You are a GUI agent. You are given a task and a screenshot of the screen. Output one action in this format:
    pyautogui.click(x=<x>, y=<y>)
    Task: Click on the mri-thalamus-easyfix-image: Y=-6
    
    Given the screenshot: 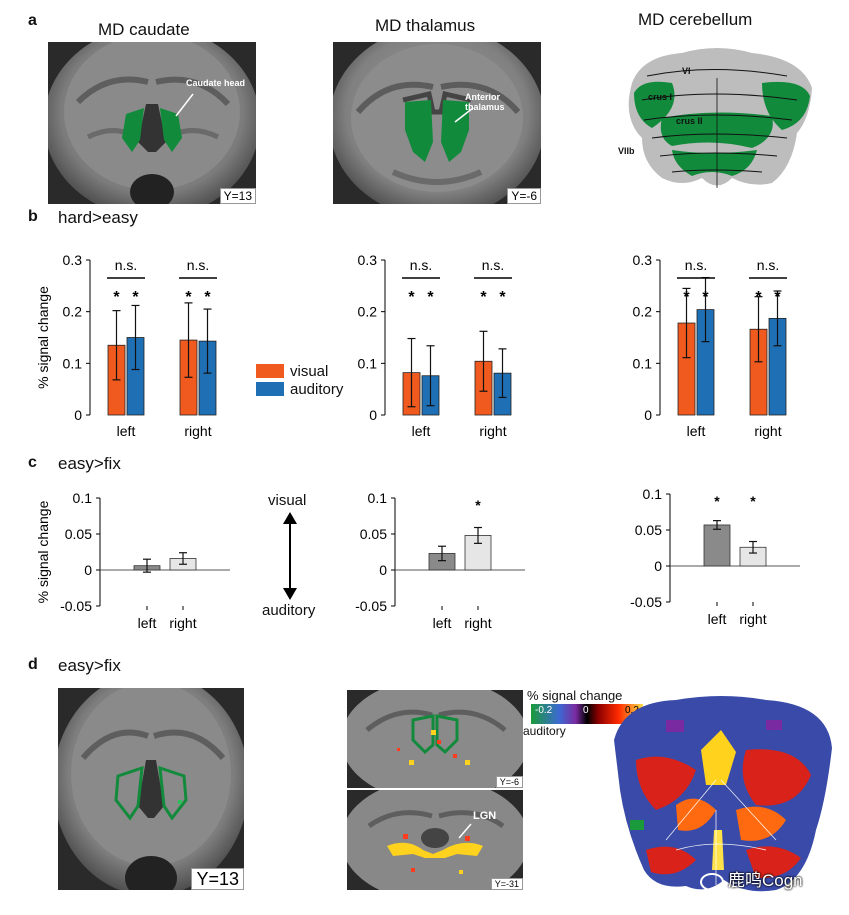 What is the action you would take?
    pyautogui.click(x=435, y=739)
    